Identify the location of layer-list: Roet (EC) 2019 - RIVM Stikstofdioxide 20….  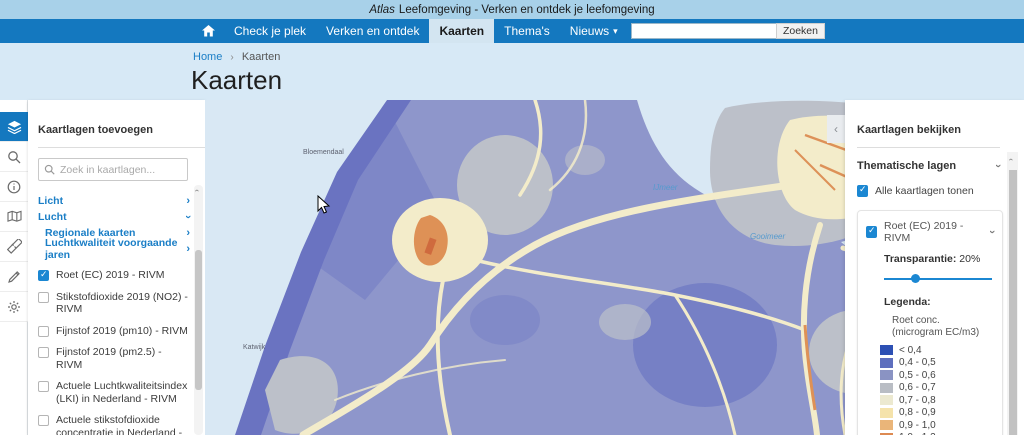
(114, 352).